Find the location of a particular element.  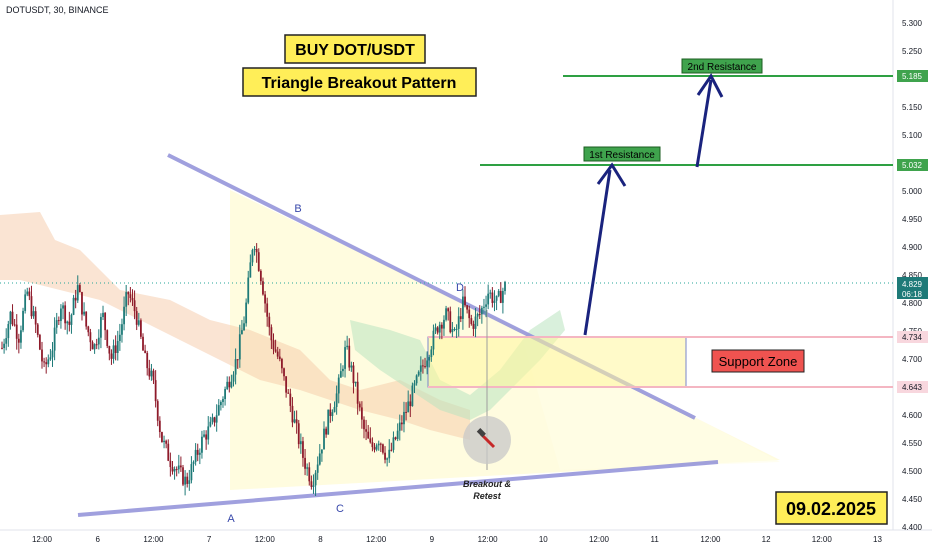

x-tick-label: 12:00 is located at coordinates (710, 539).